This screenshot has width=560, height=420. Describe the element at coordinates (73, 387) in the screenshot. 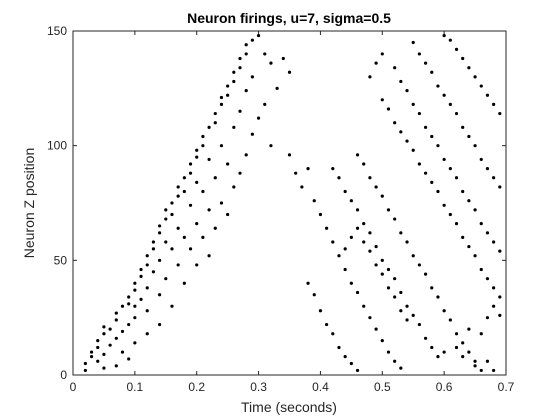

I see `x-tick-label: 0` at that location.